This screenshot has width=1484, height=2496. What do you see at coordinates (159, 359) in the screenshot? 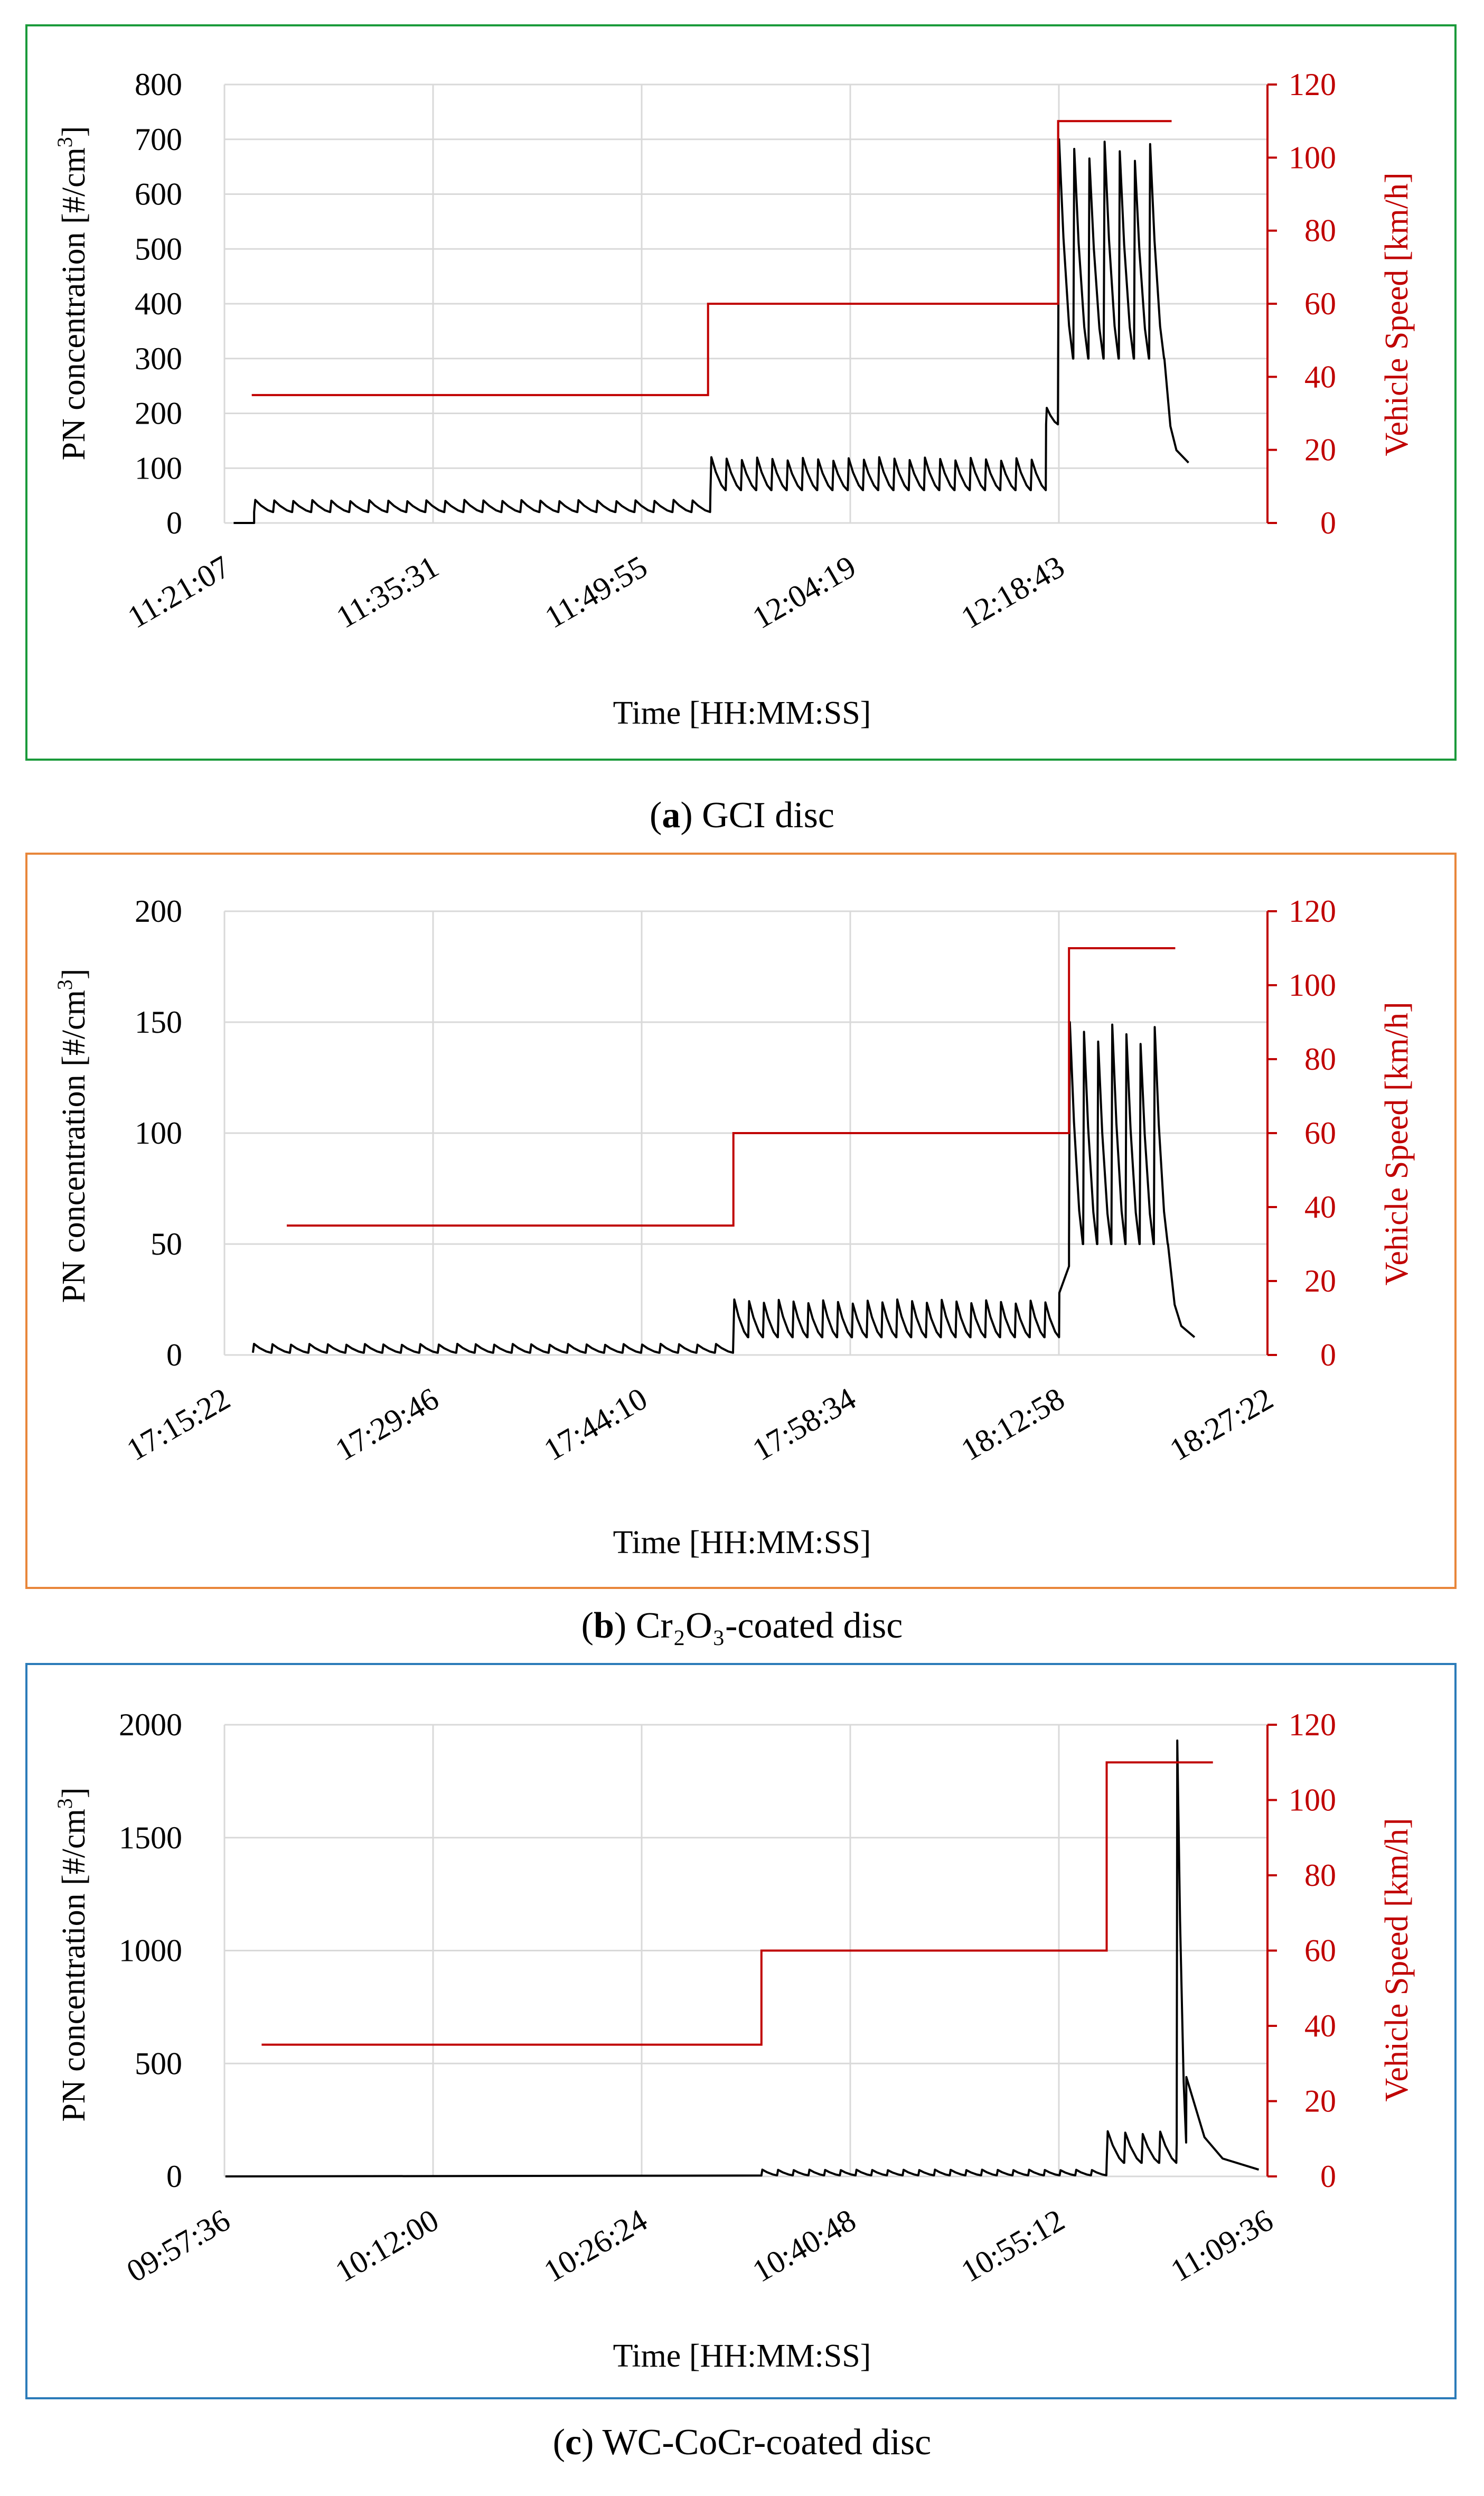
I see `panel-a-y-tick-label: 300` at bounding box center [159, 359].